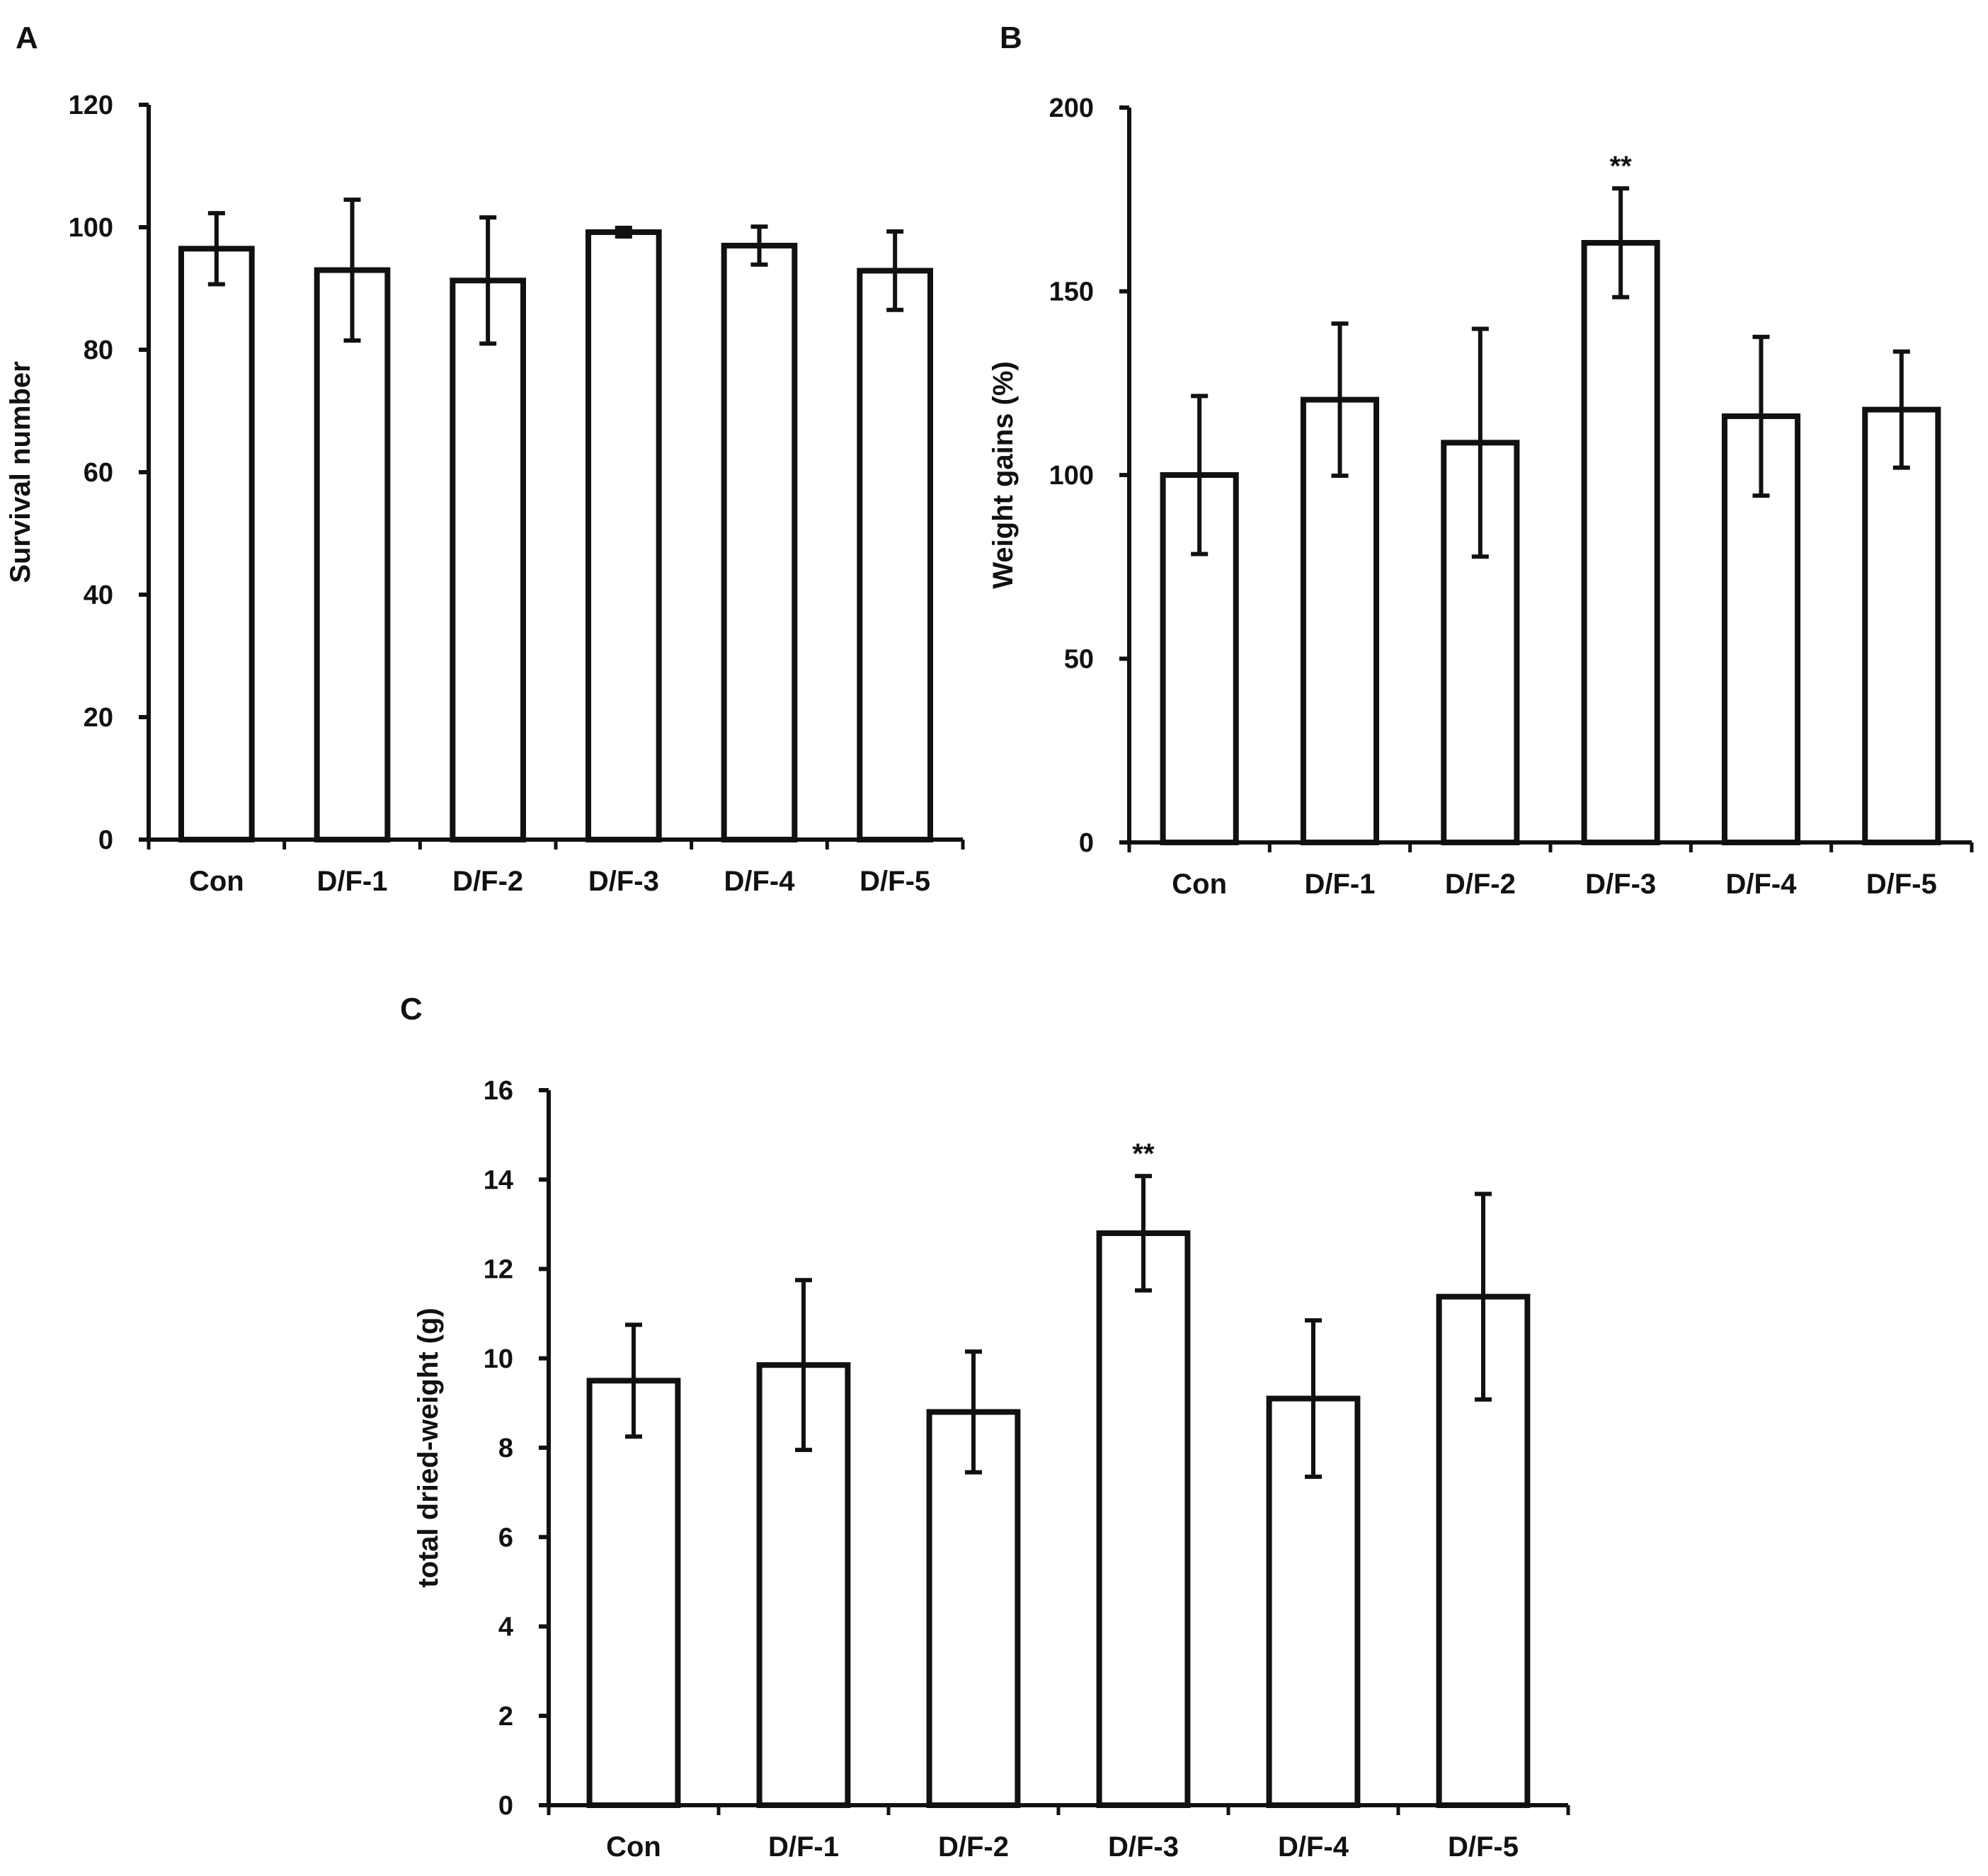 Image resolution: width=1988 pixels, height=1876 pixels. Describe the element at coordinates (498, 1359) in the screenshot. I see `panel-c-y-tick-label: 10` at that location.